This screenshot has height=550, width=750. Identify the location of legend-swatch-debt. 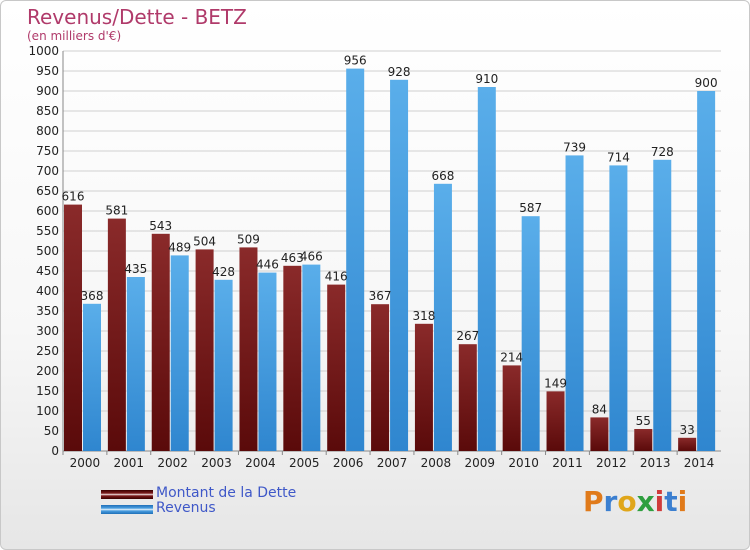
(127, 494).